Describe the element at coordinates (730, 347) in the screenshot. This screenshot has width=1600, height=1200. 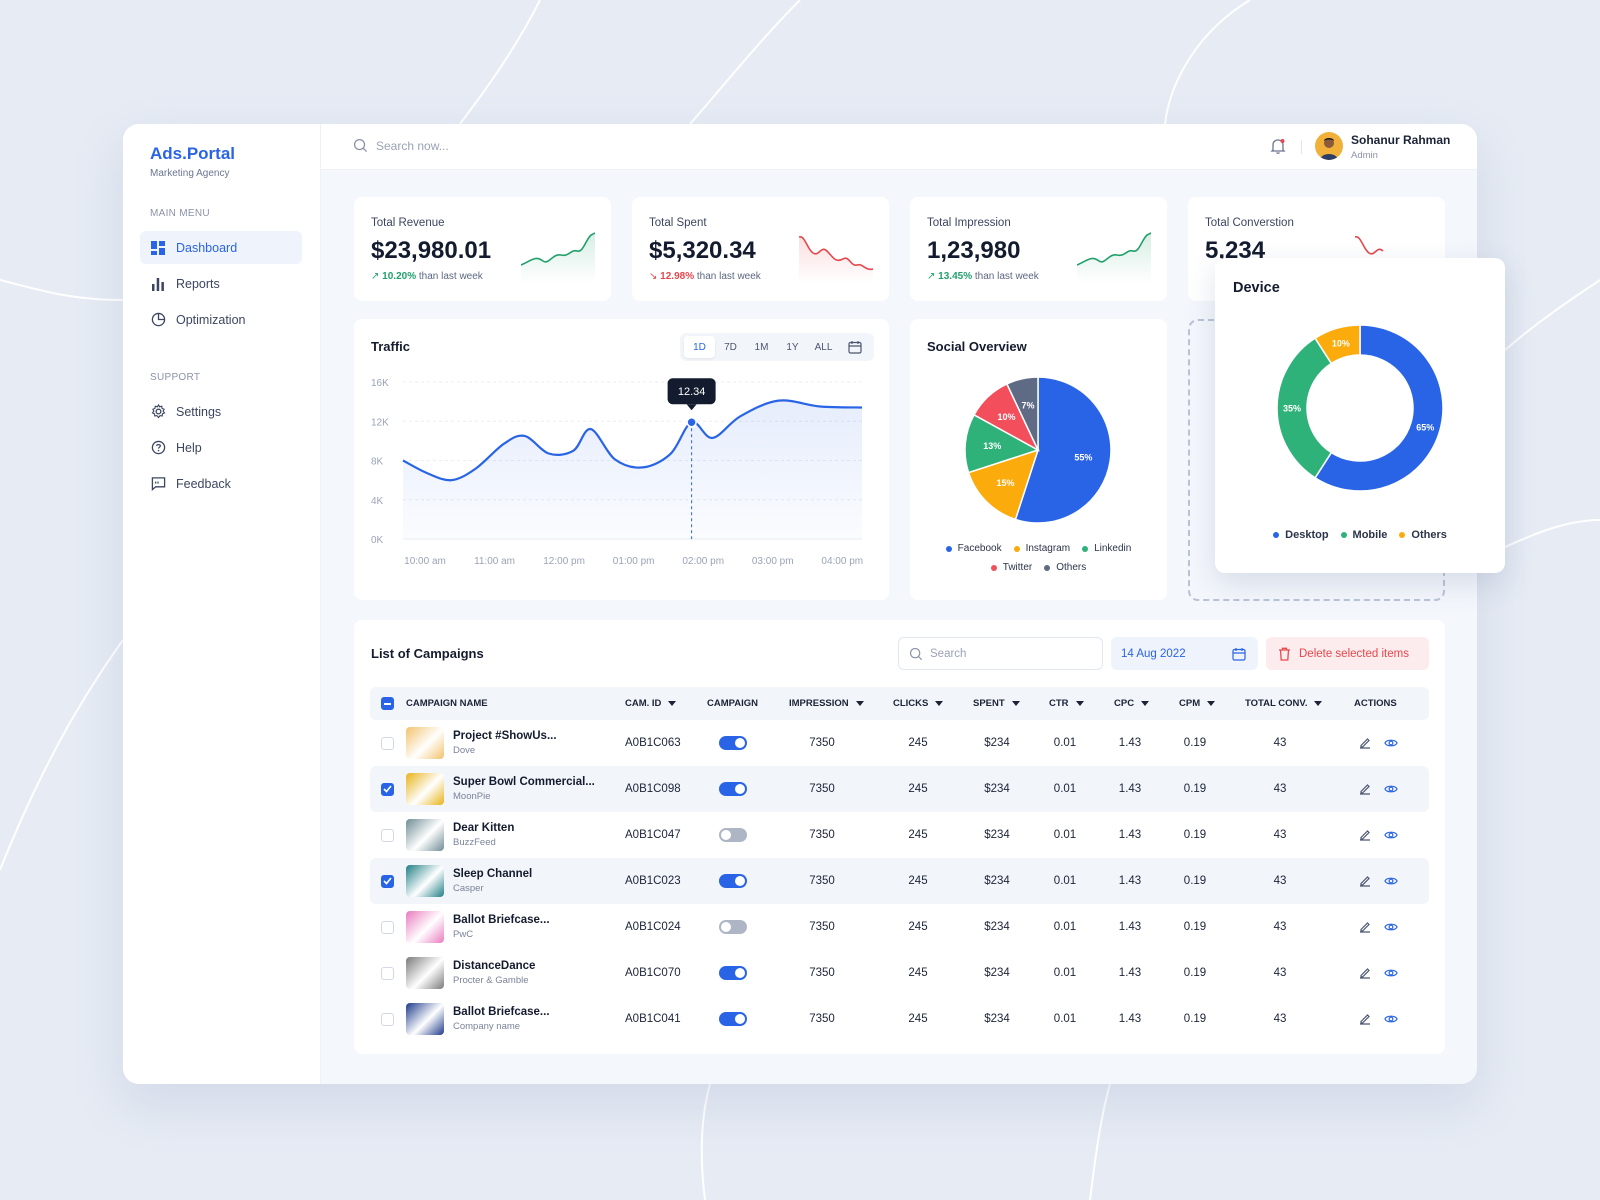
I see `range-tab-7d: 7D` at that location.